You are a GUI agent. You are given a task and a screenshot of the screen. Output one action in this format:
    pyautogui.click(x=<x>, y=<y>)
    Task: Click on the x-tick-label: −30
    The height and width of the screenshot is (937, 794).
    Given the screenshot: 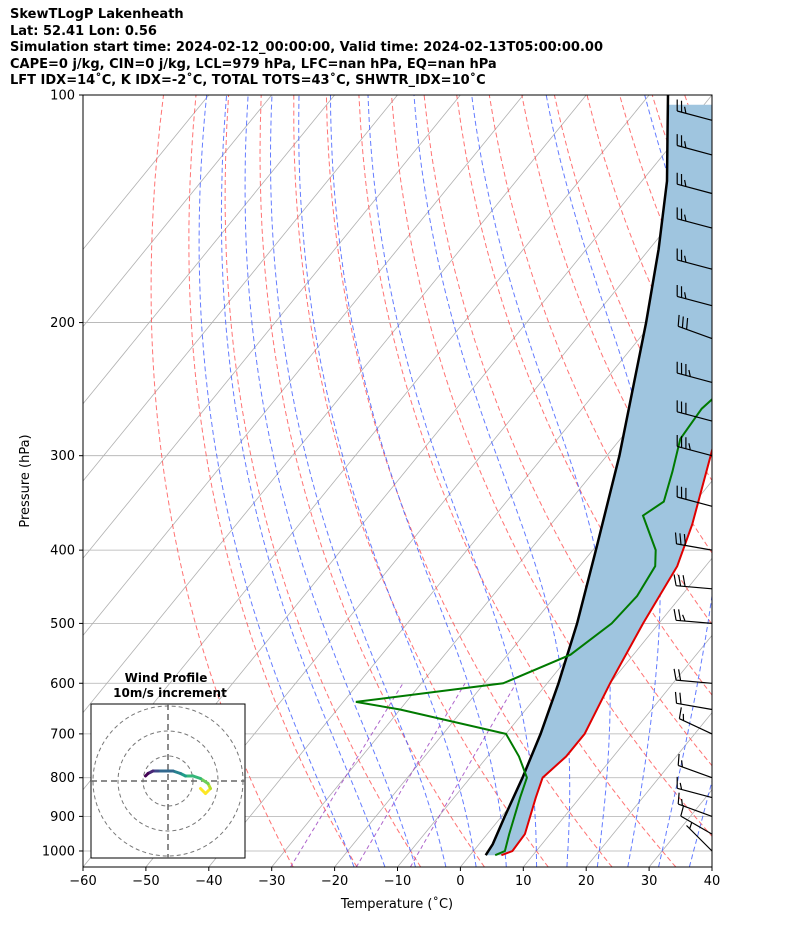 What is the action you would take?
    pyautogui.click(x=271, y=881)
    